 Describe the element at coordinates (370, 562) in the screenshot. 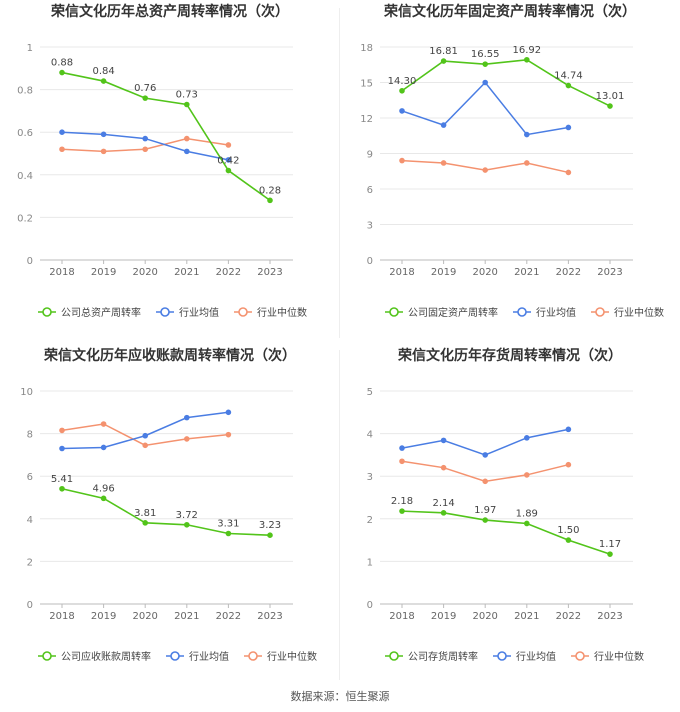

I see `y-tick-label: 1` at that location.